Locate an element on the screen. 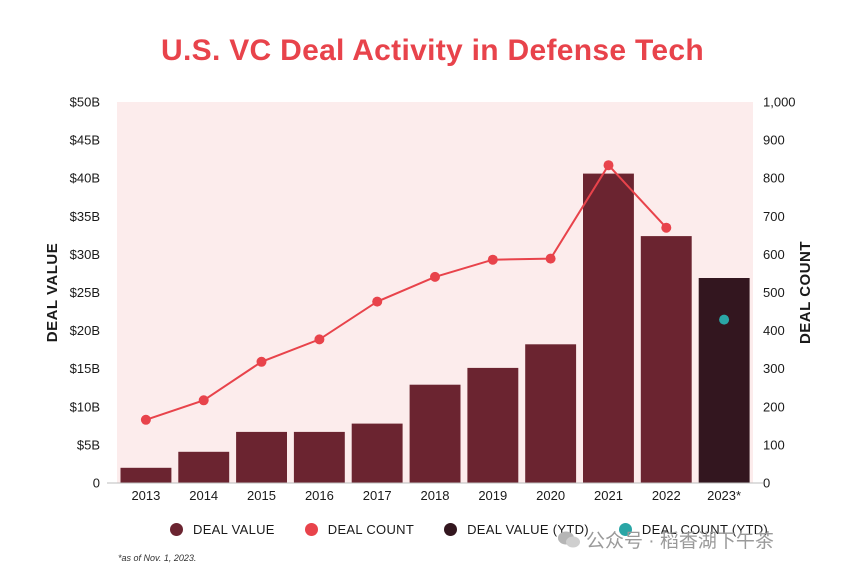 The image size is (865, 571). y-tick-right: 0 is located at coordinates (766, 483).